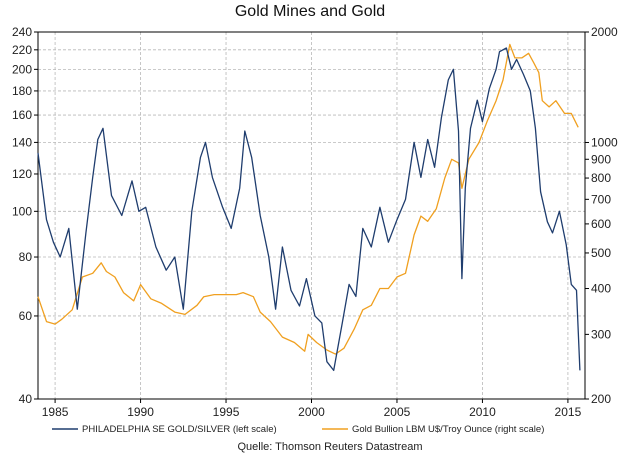  I want to click on x-tick-label: 2015, so click(568, 412).